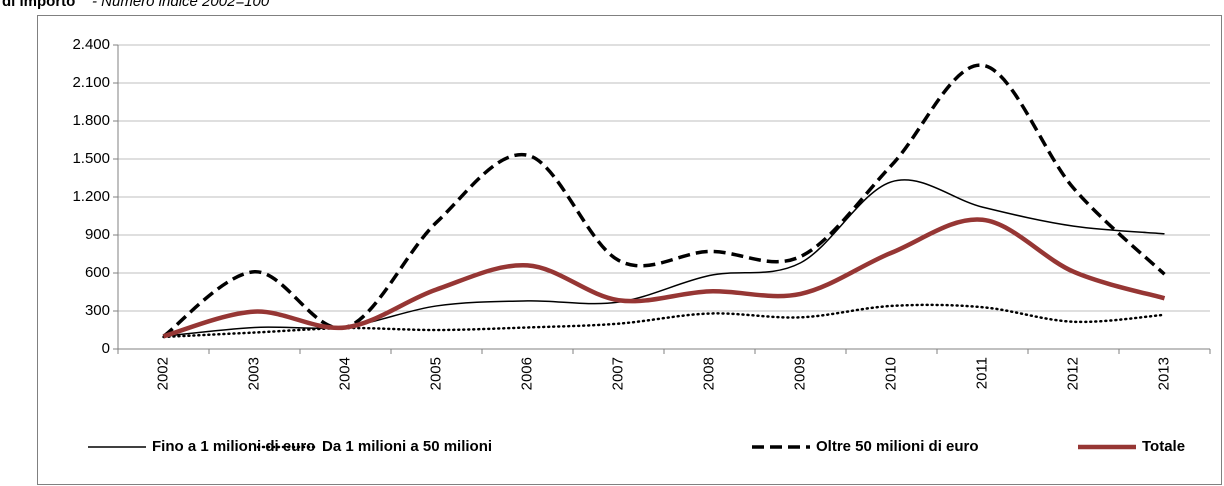 The height and width of the screenshot is (486, 1224). What do you see at coordinates (91, 158) in the screenshot?
I see `y-tick-label: 1.500` at bounding box center [91, 158].